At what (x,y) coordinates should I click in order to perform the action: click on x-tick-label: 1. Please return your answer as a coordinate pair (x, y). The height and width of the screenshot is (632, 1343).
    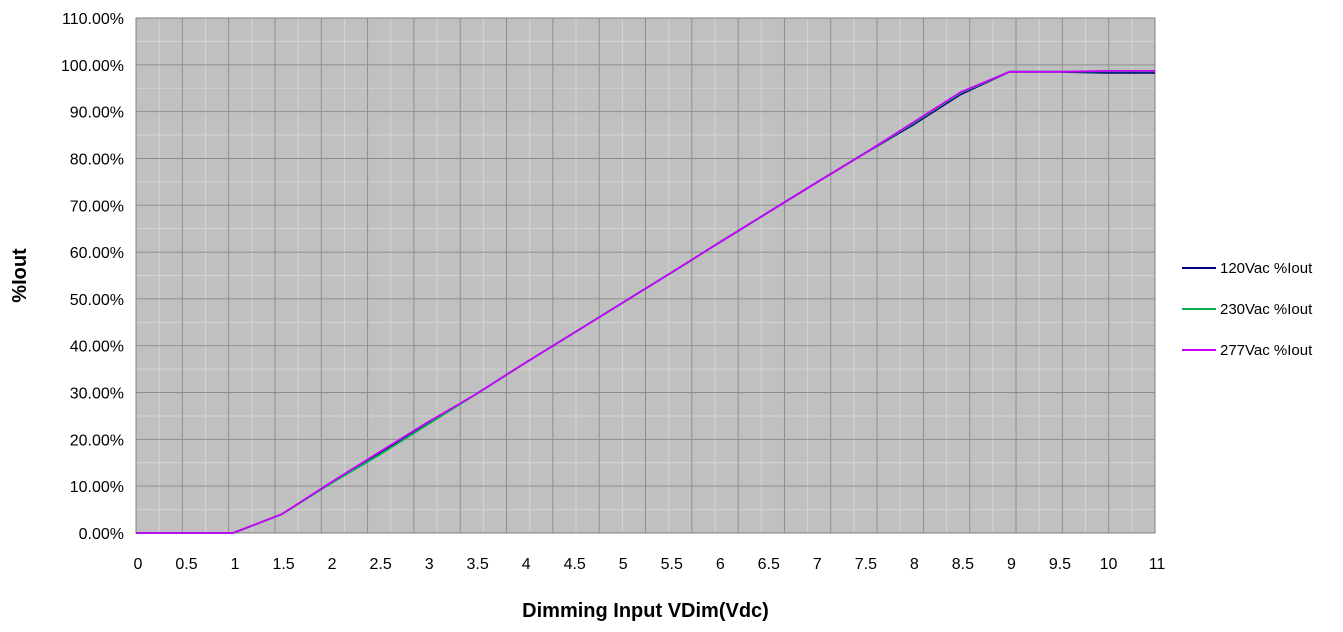
    Looking at the image, I should click on (235, 564).